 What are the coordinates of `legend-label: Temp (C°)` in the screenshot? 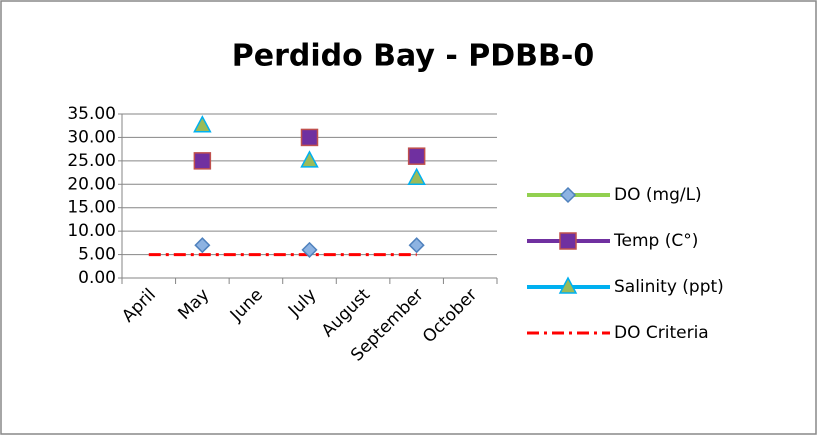 It's located at (655, 241).